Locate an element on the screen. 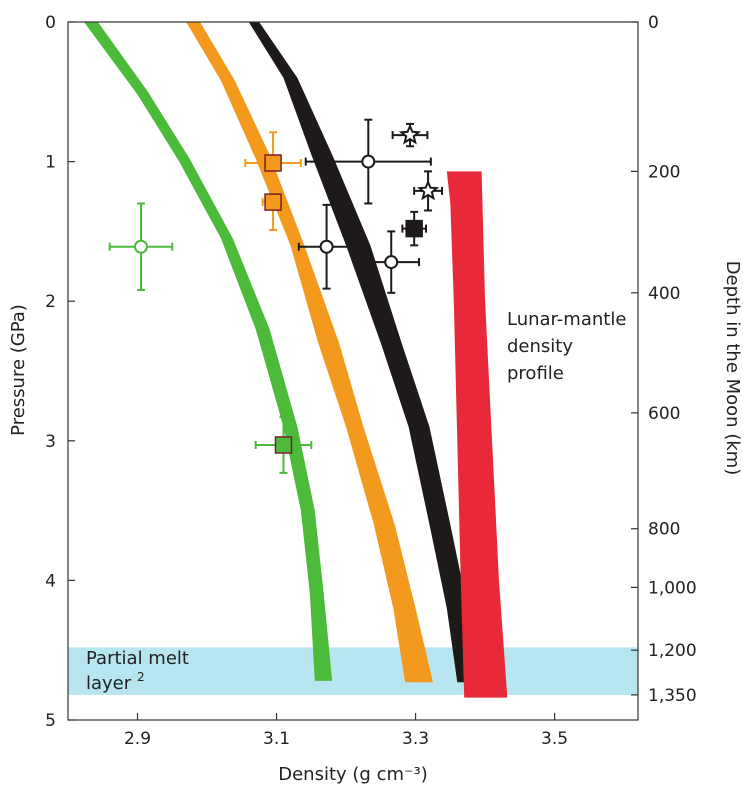  depth-tick-label: 1,200 is located at coordinates (672, 651).